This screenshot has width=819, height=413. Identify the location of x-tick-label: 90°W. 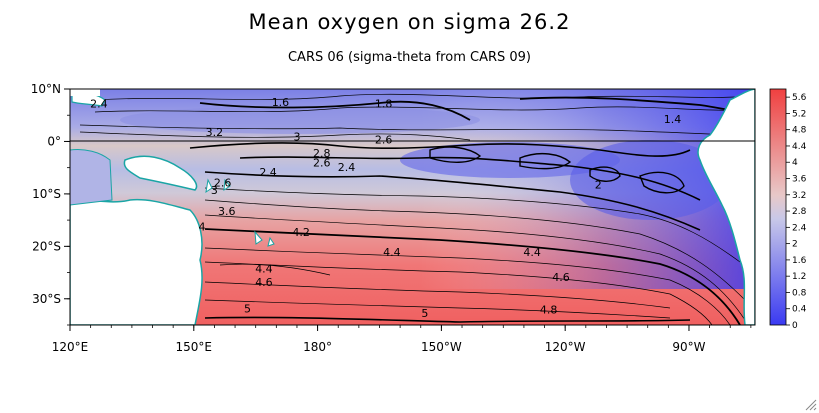
(688, 347).